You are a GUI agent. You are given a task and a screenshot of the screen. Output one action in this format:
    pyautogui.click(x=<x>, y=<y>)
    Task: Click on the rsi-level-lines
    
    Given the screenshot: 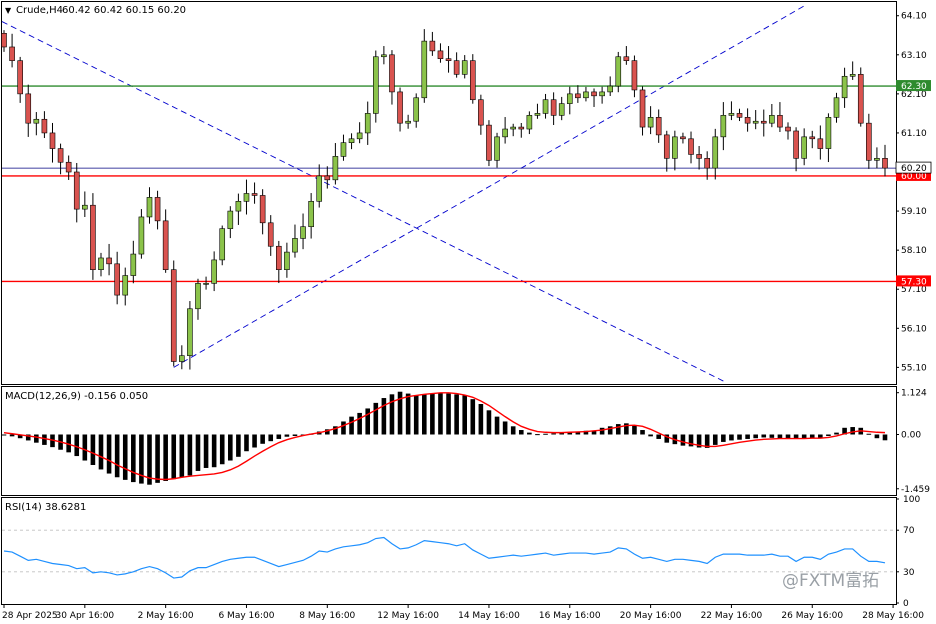 What is the action you would take?
    pyautogui.click(x=449, y=551)
    